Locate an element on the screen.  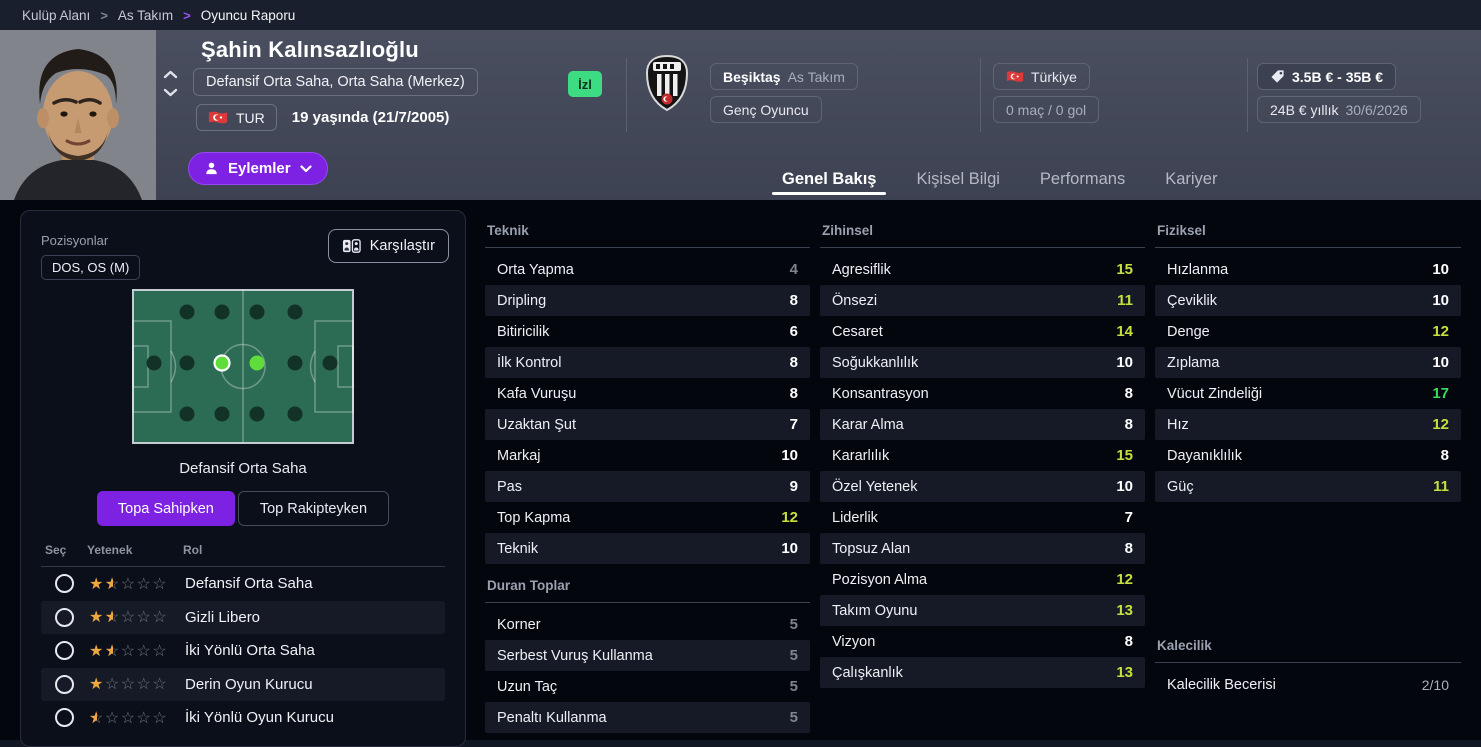
breadcrumb-item: As Takım is located at coordinates (145, 15).